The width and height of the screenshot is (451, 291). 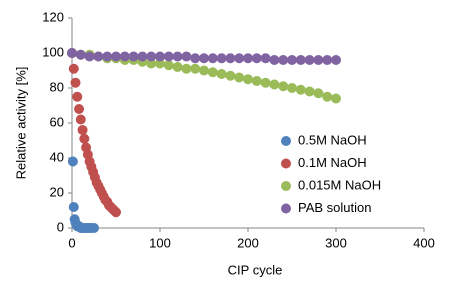 I want to click on y-tick-label: 0, so click(x=60, y=226).